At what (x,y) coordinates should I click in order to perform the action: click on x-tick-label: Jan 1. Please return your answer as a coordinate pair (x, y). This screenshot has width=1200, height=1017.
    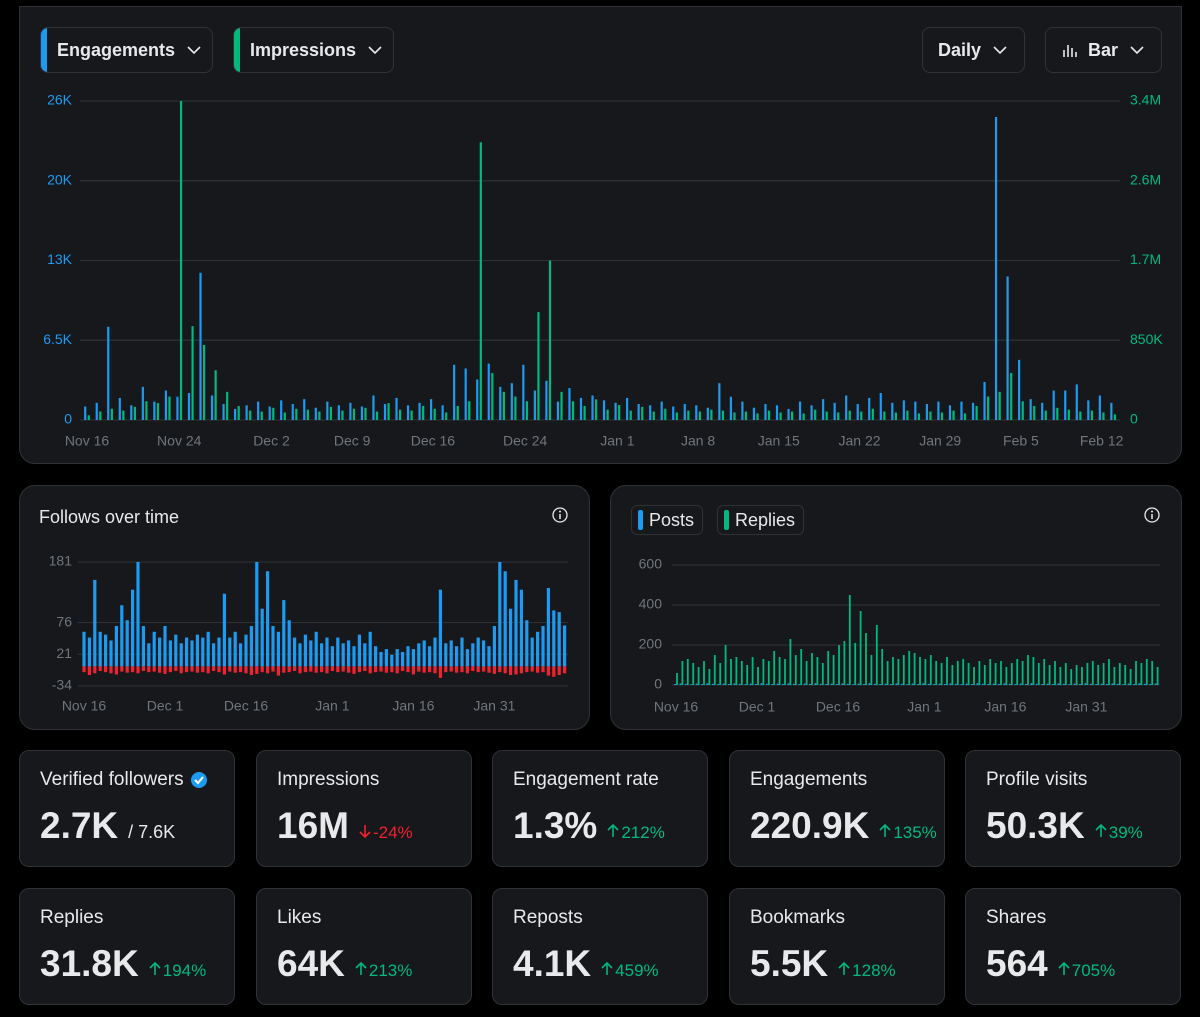
    Looking at the image, I should click on (617, 441).